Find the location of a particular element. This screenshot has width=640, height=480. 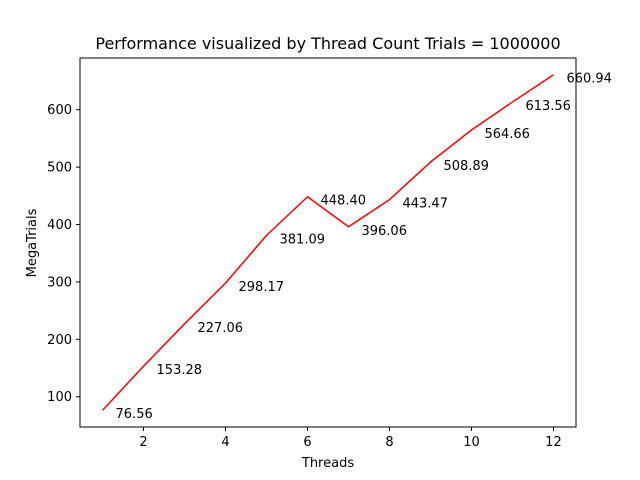

x-tick-label: 6 is located at coordinates (307, 442).